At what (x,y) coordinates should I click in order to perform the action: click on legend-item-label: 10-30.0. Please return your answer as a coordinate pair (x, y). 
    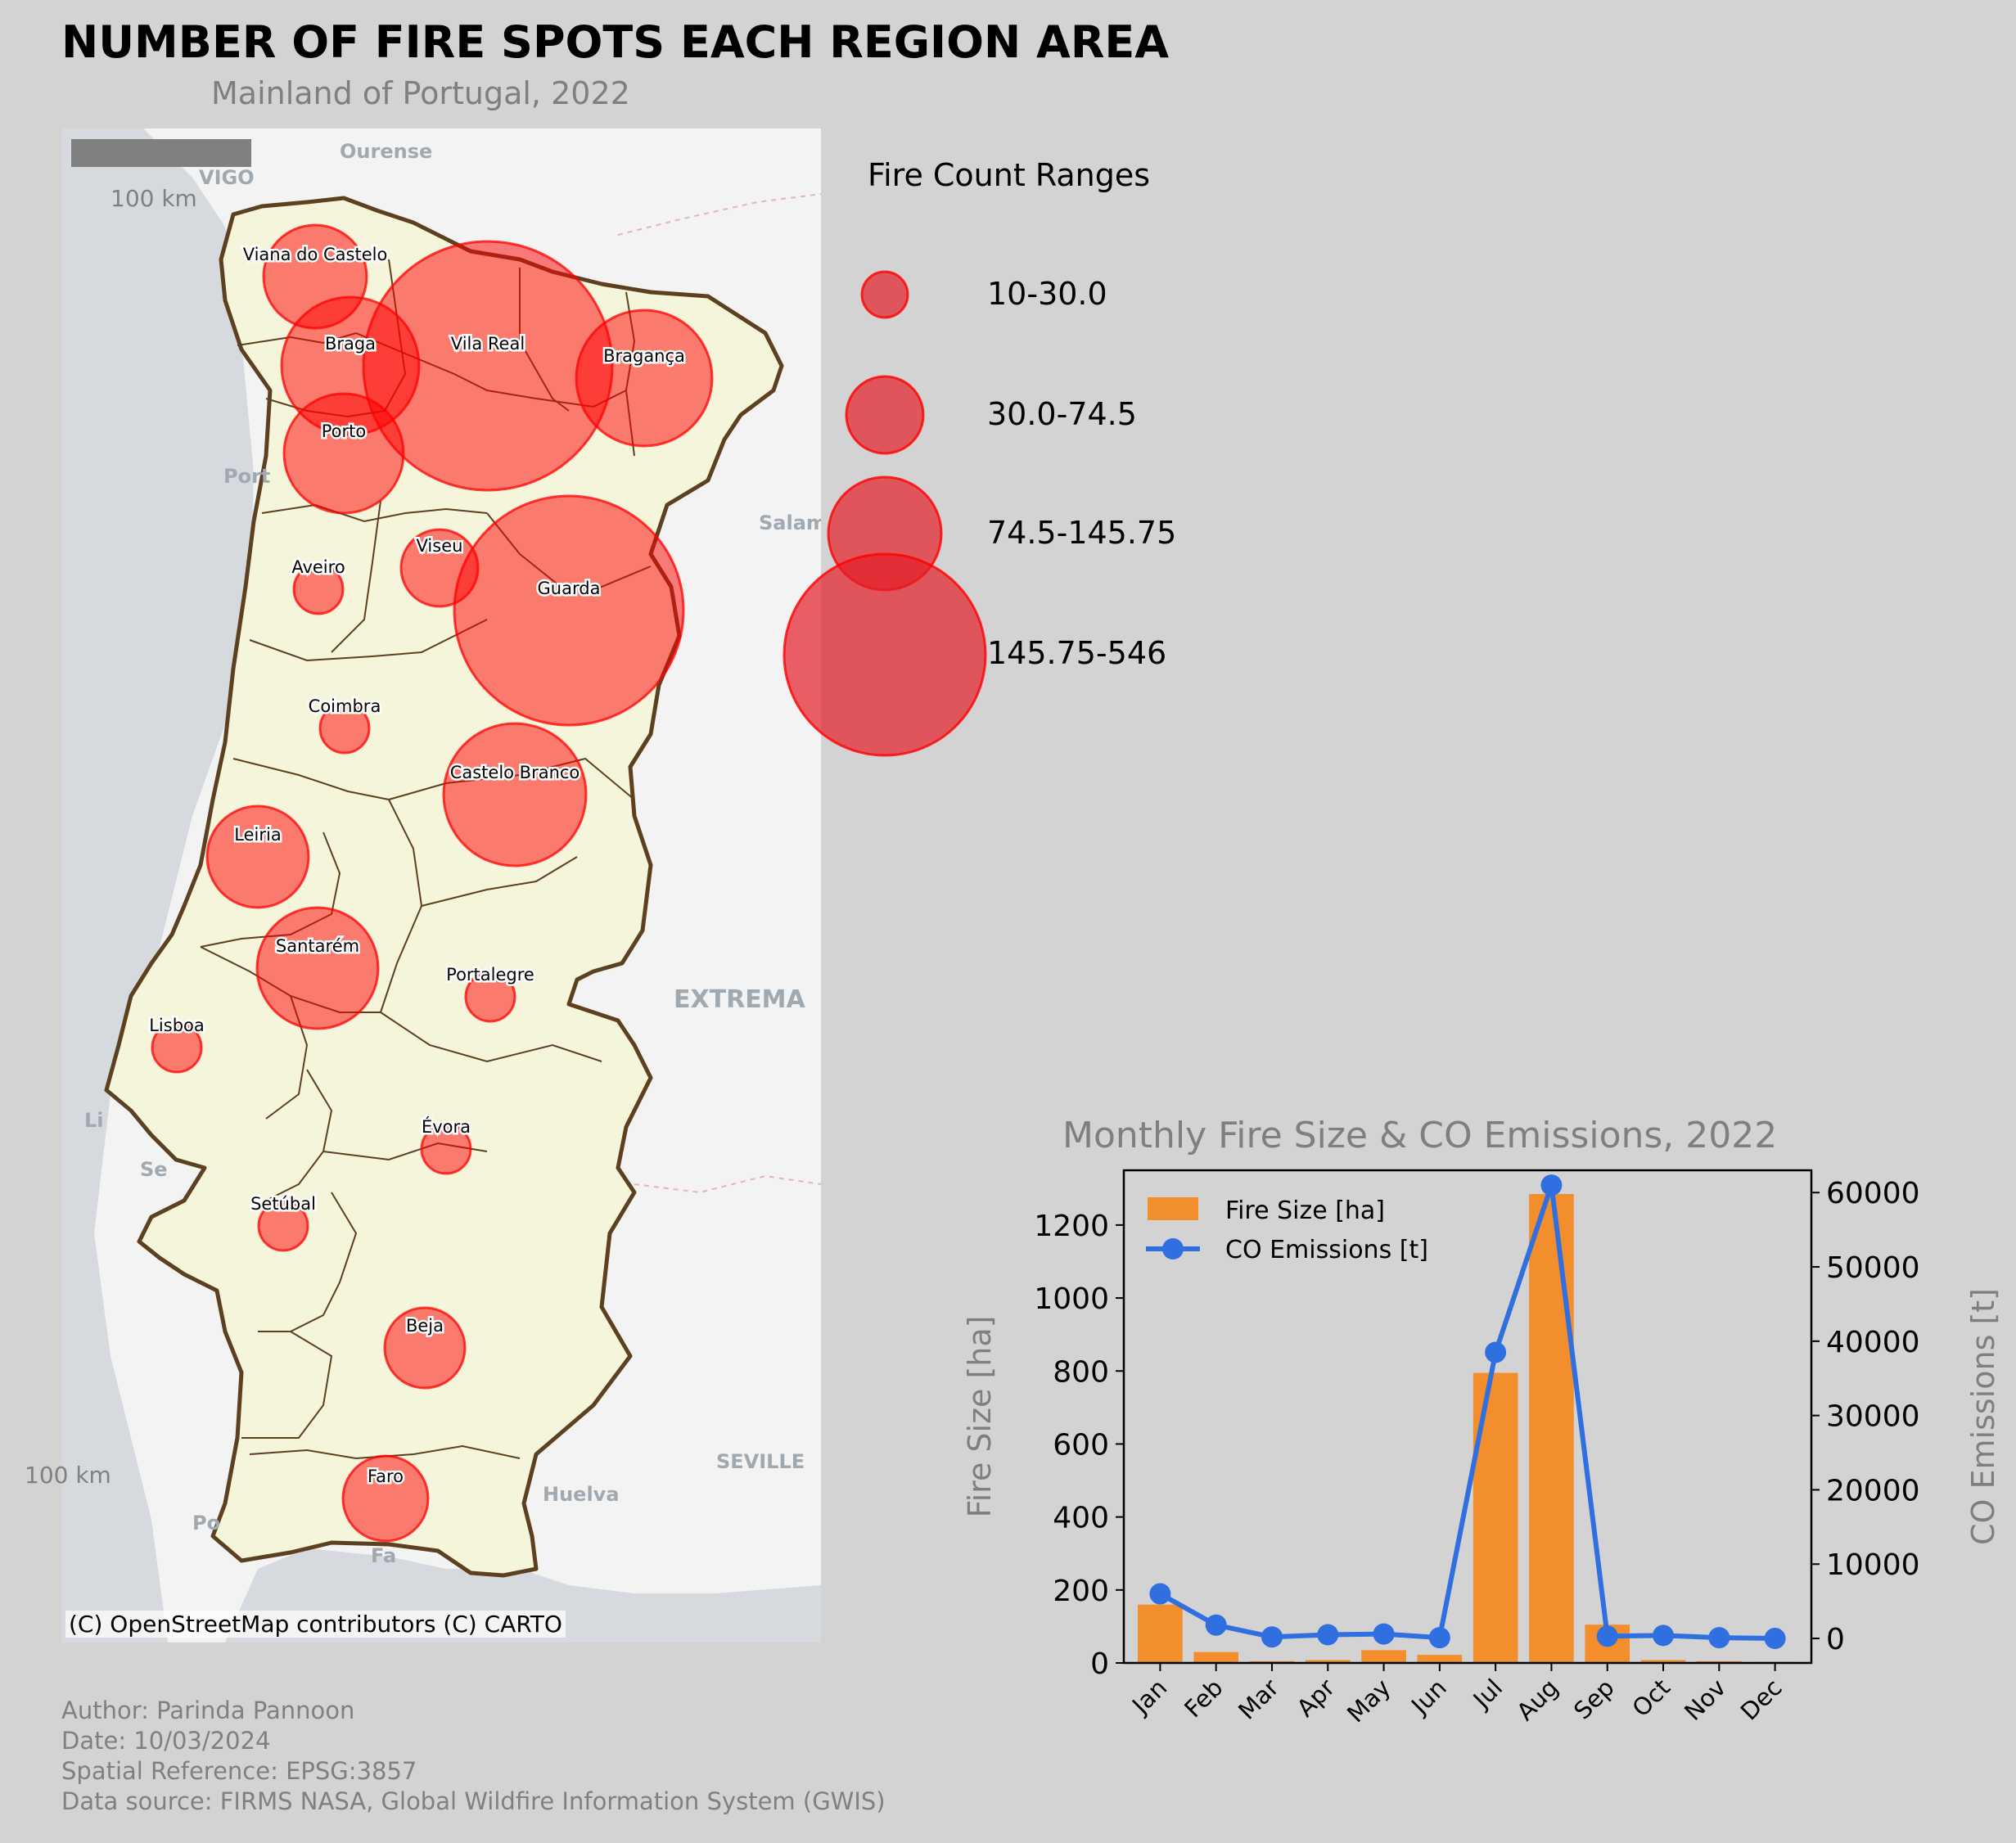
    Looking at the image, I should click on (1047, 294).